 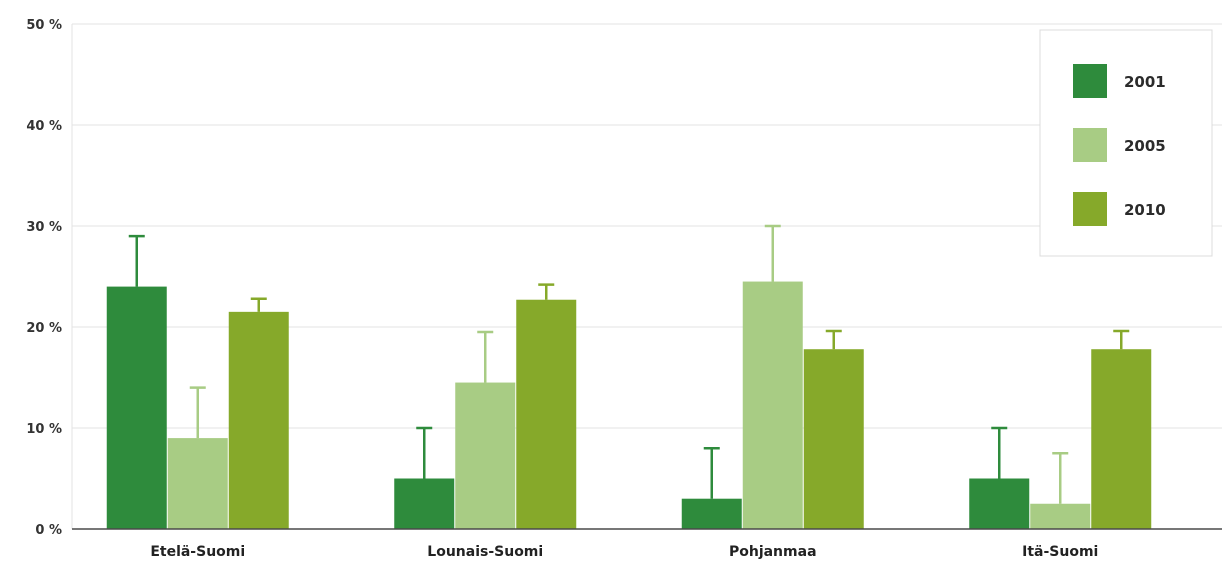 I want to click on x-tick-label: Lounais-Suomi, so click(x=485, y=552).